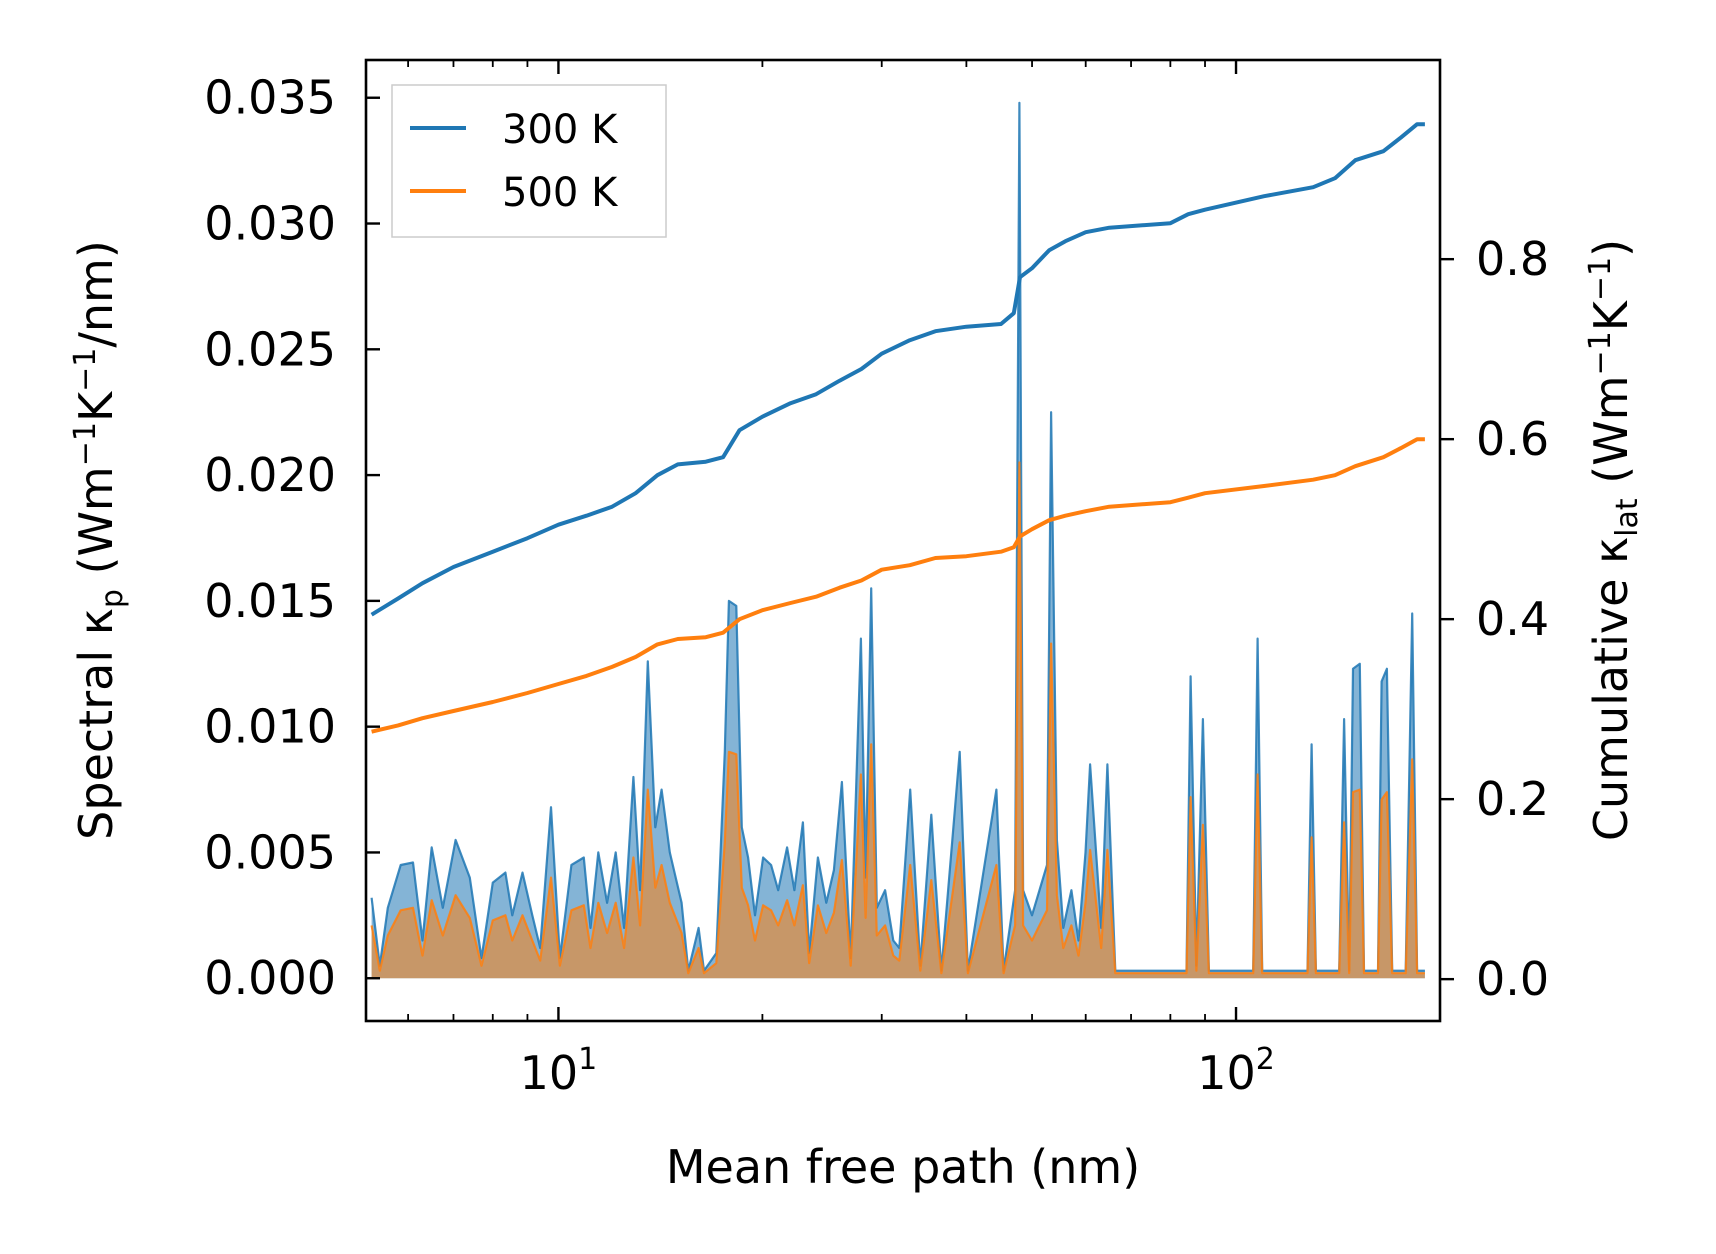  I want to click on legend-label-300k: 300 K, so click(560, 130).